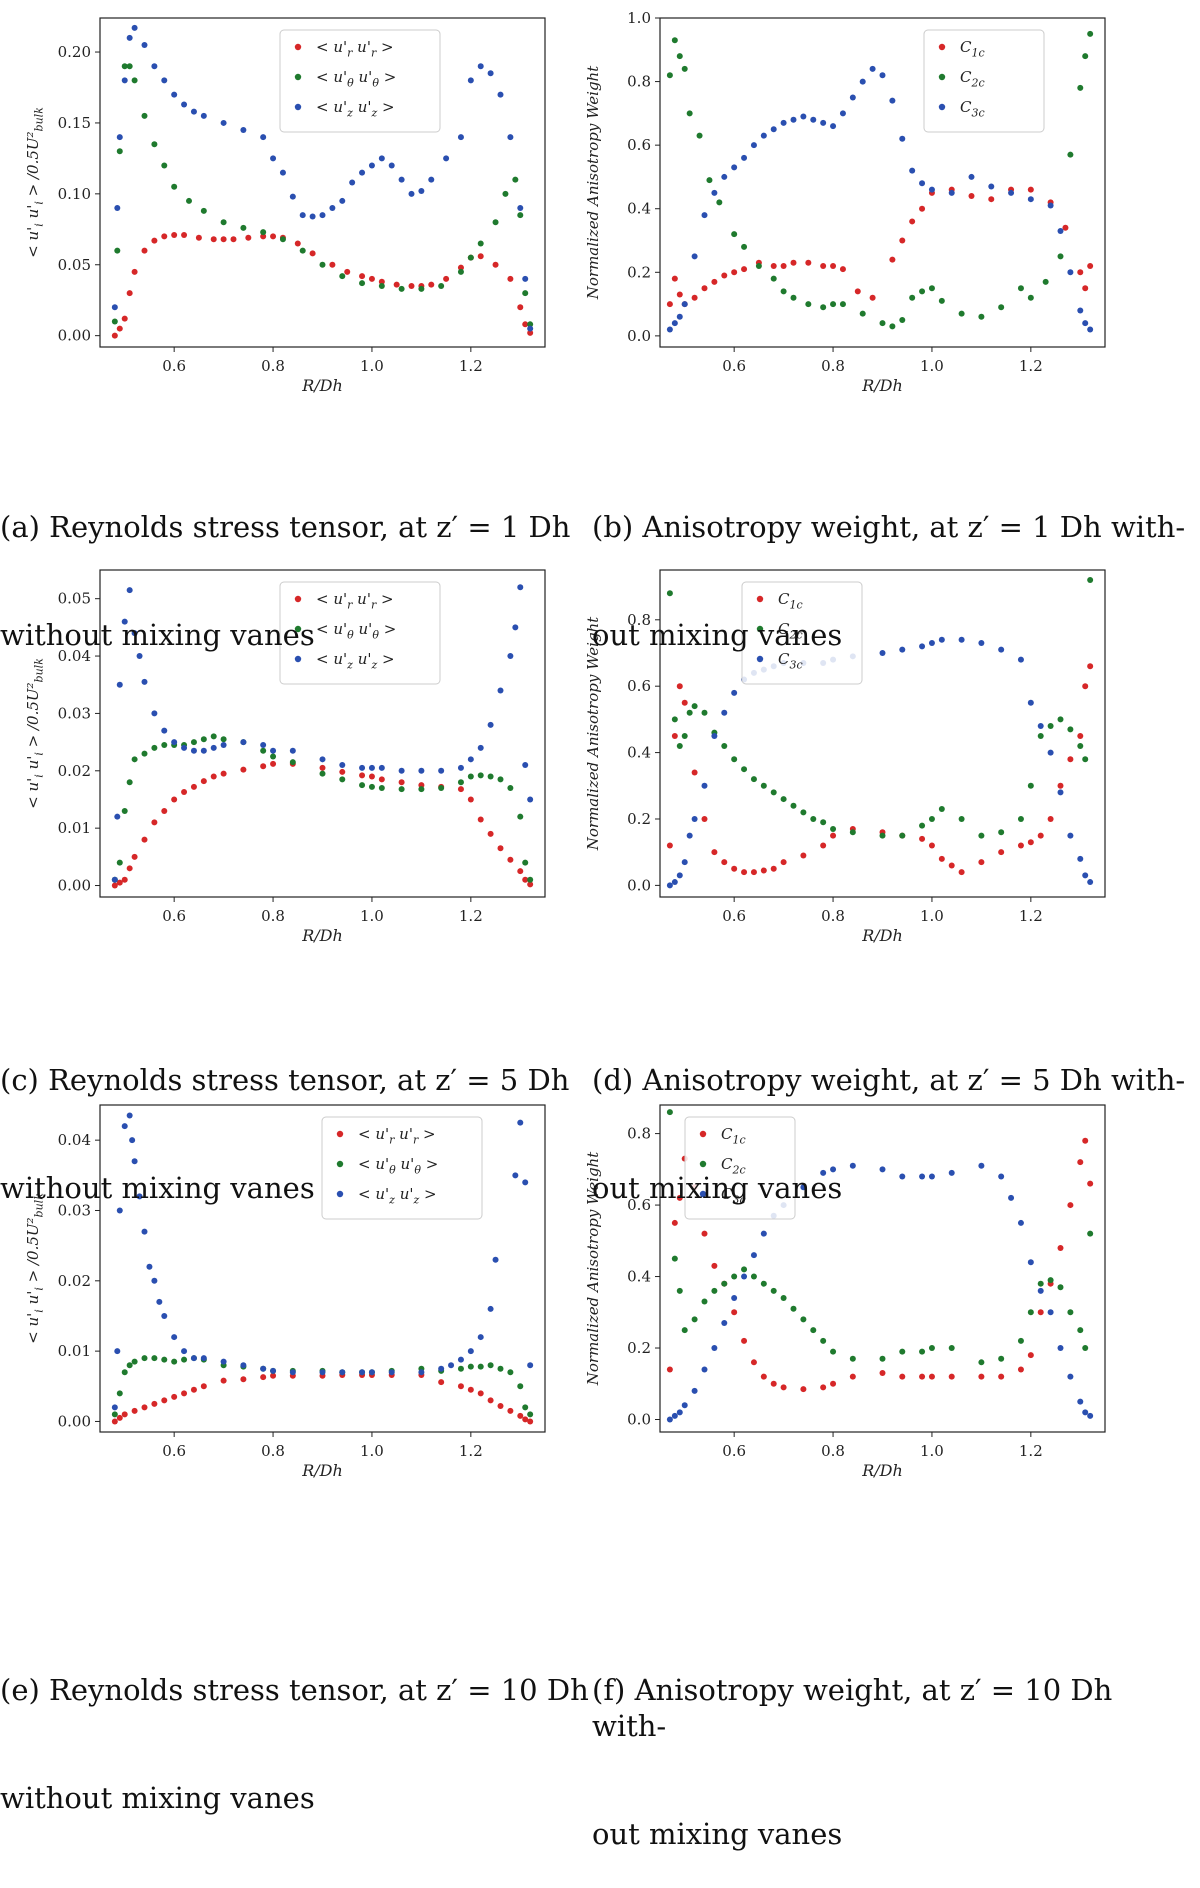 Image resolution: width=1200 pixels, height=1888 pixels. Describe the element at coordinates (74, 1421) in the screenshot. I see `y-tick-label: 0.00` at that location.